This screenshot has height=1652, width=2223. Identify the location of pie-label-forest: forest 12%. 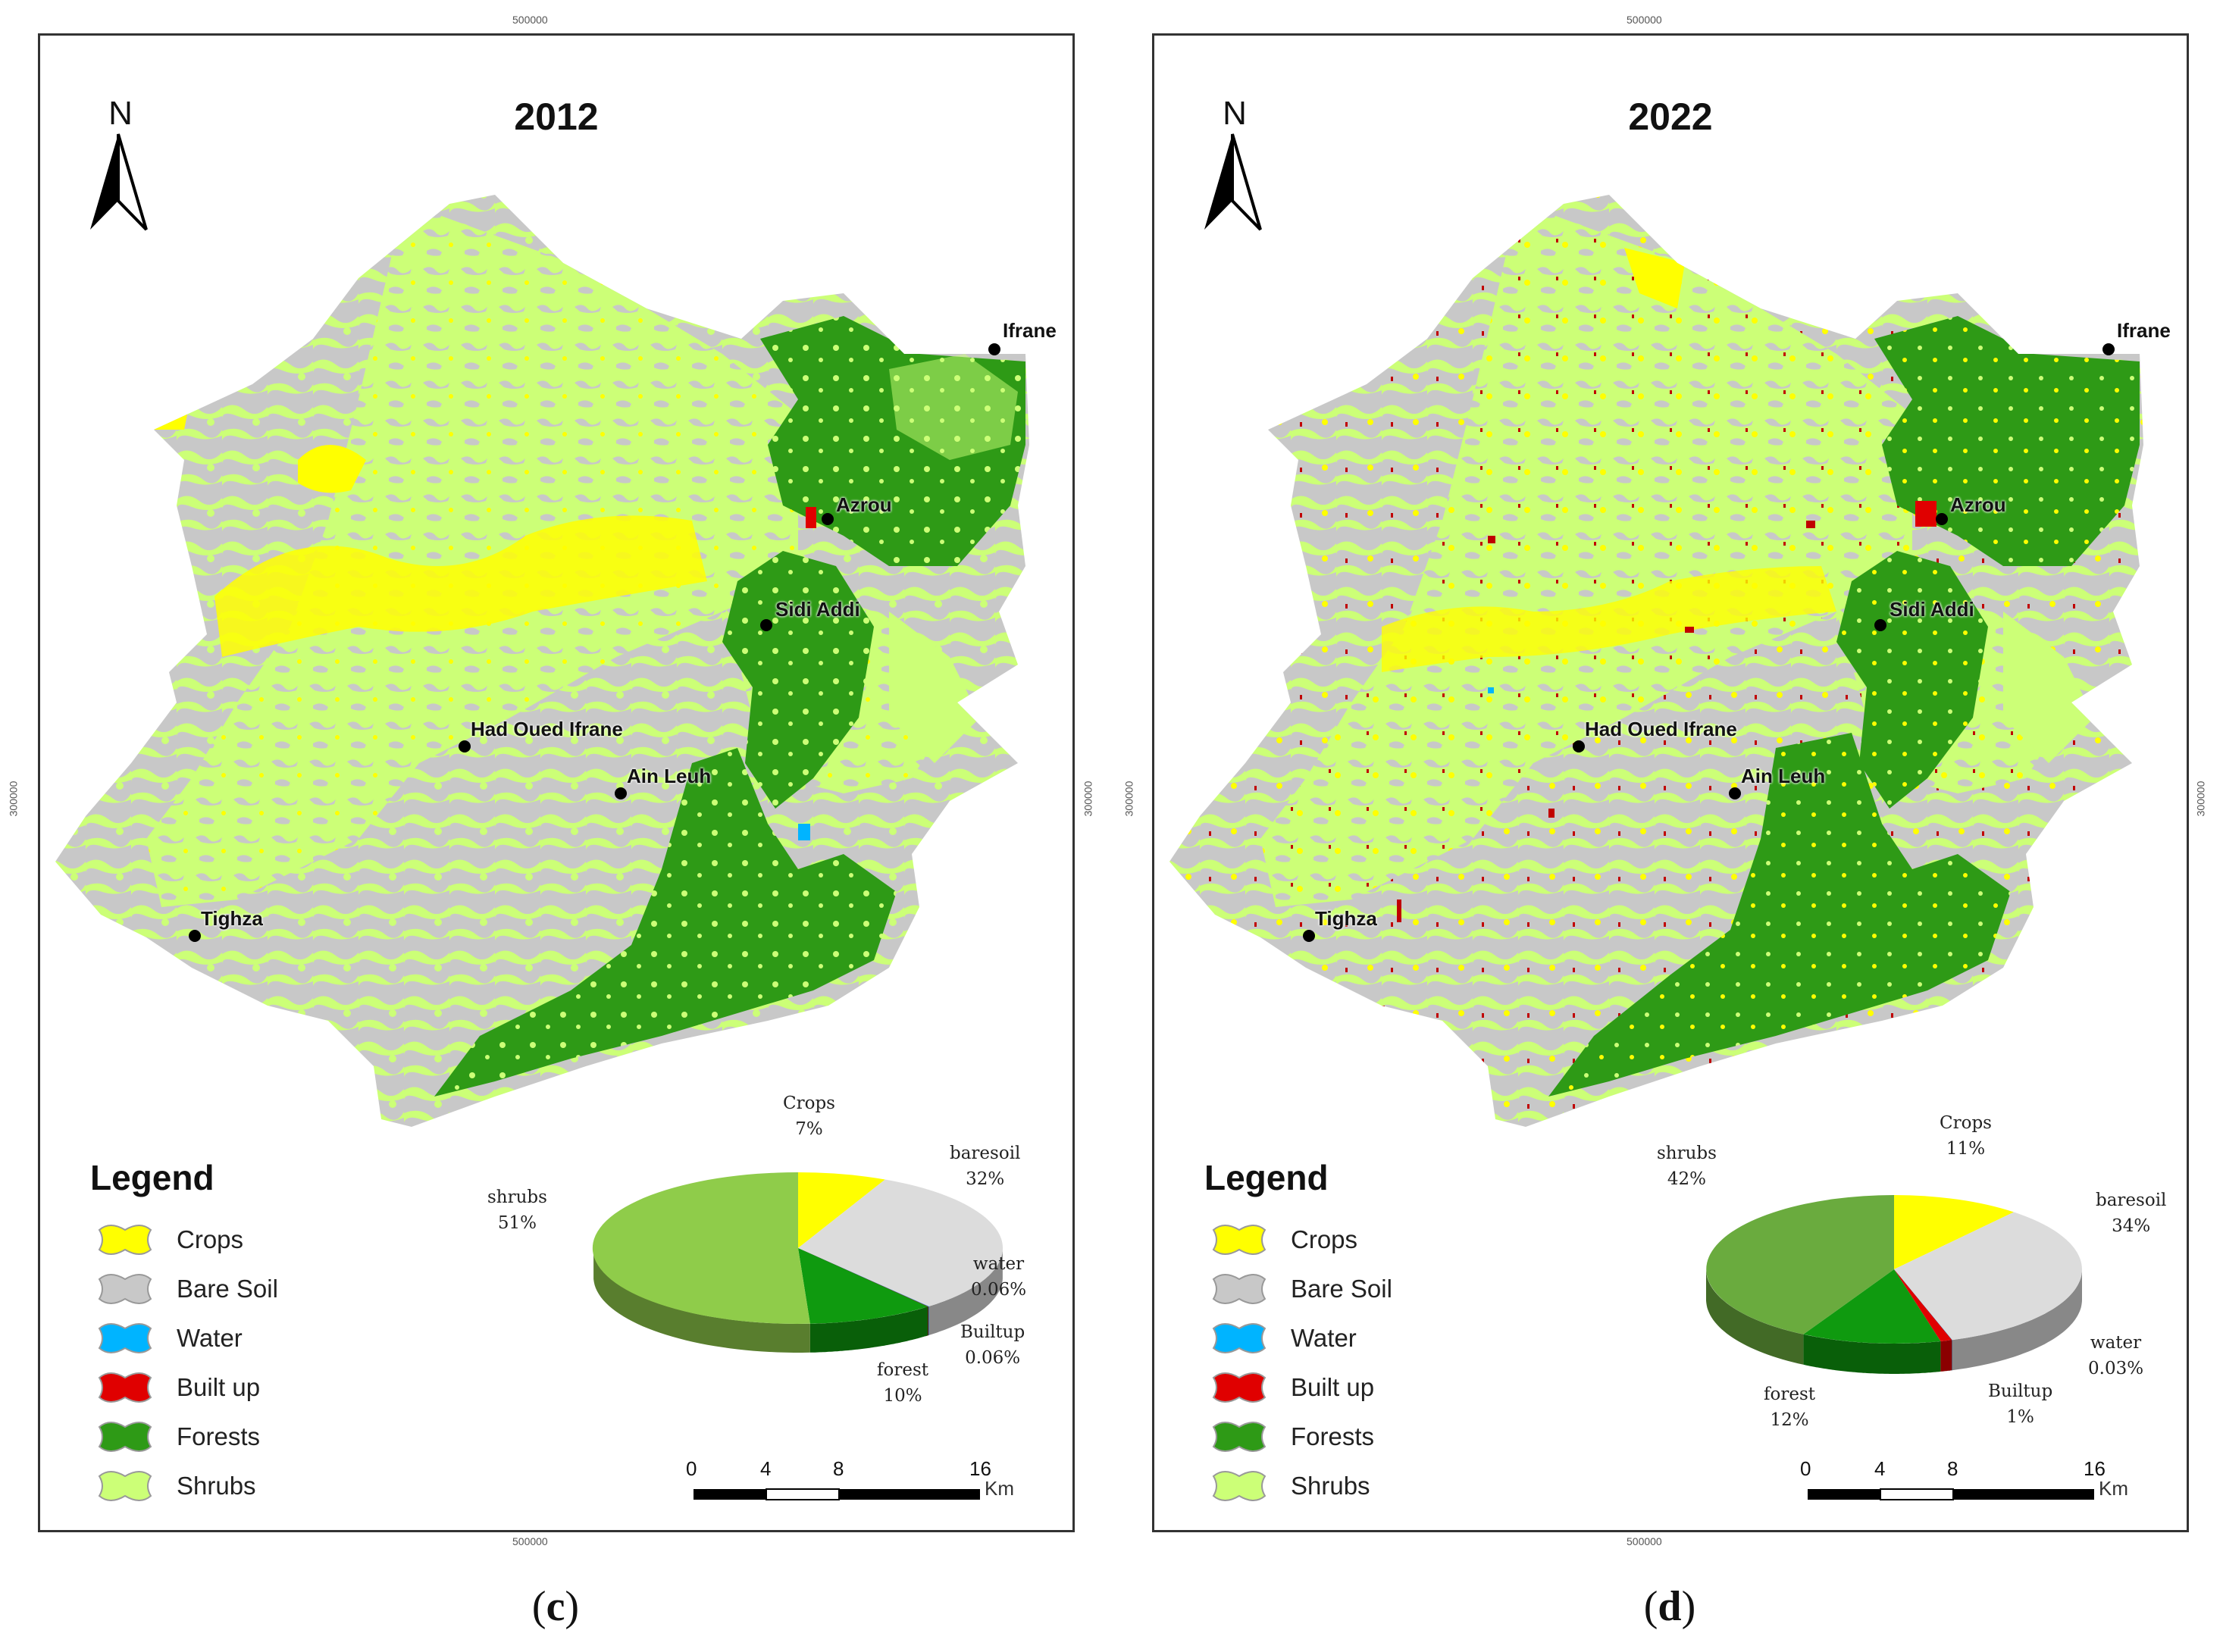
(1789, 1407).